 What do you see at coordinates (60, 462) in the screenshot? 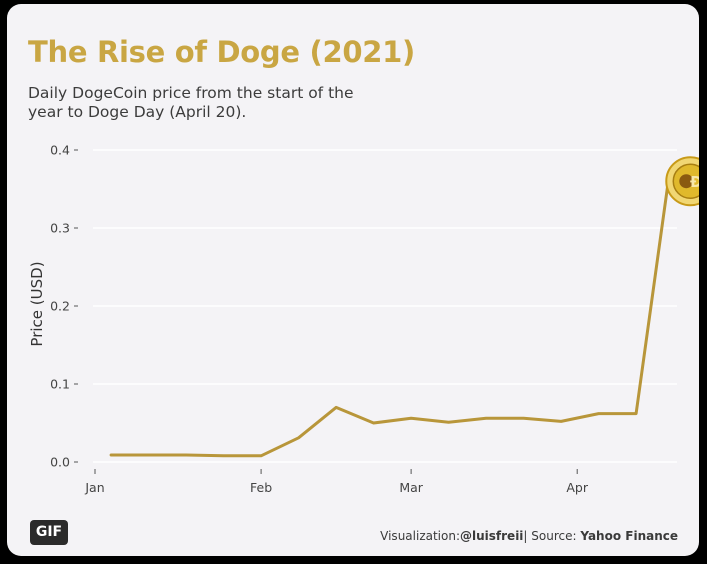
I see `y-tick-label: 0.0` at bounding box center [60, 462].